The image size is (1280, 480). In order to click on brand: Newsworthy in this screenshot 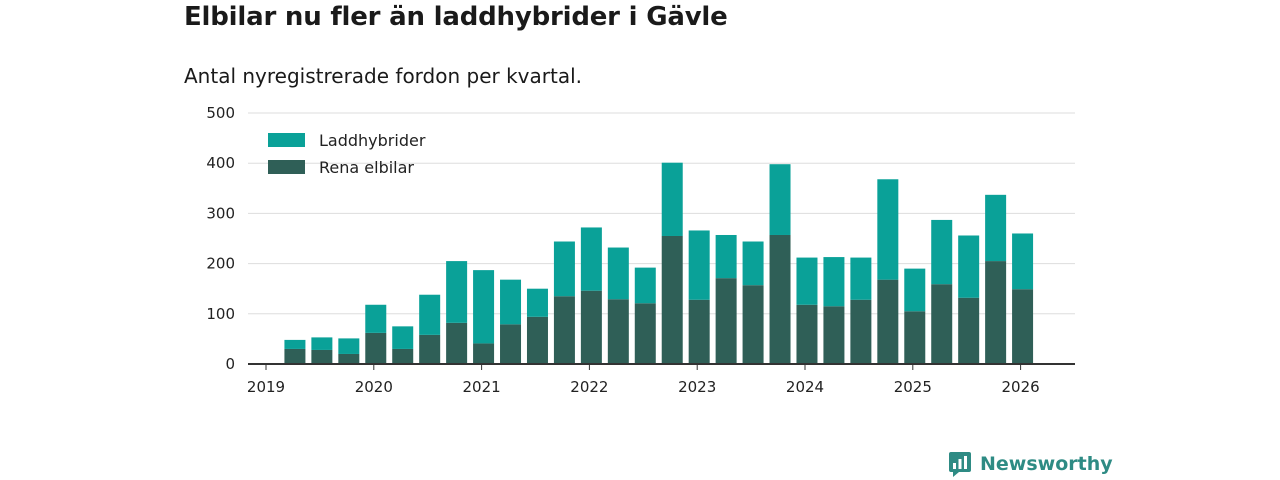, I will do `click(1030, 464)`.